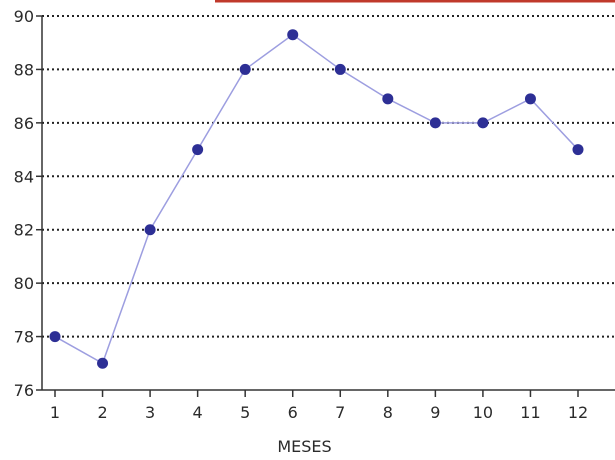 This screenshot has height=460, width=615. Describe the element at coordinates (198, 412) in the screenshot. I see `x-tick-label-4: 4` at that location.